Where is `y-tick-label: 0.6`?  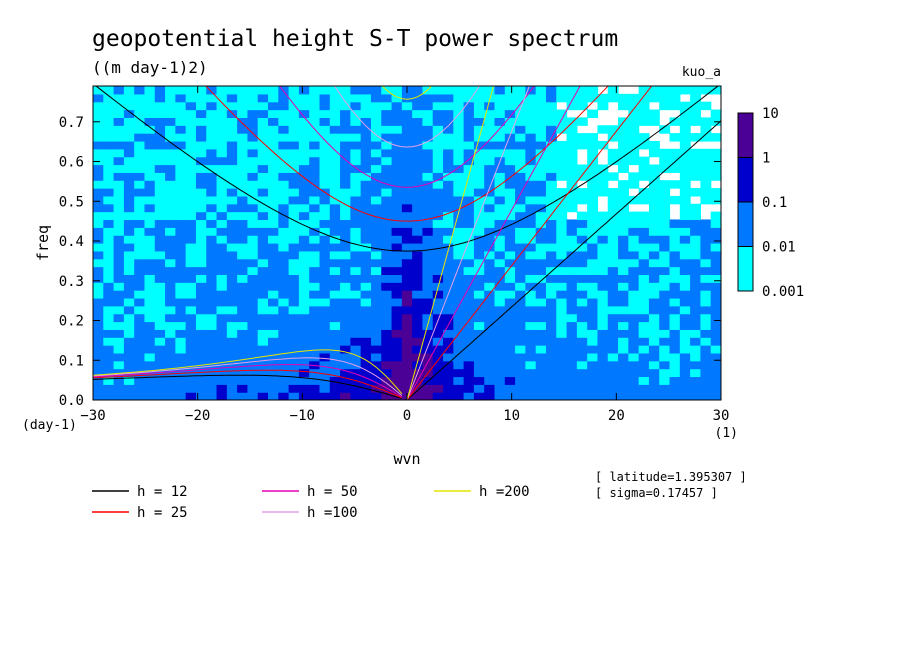
y-tick-label: 0.6 is located at coordinates (71, 163).